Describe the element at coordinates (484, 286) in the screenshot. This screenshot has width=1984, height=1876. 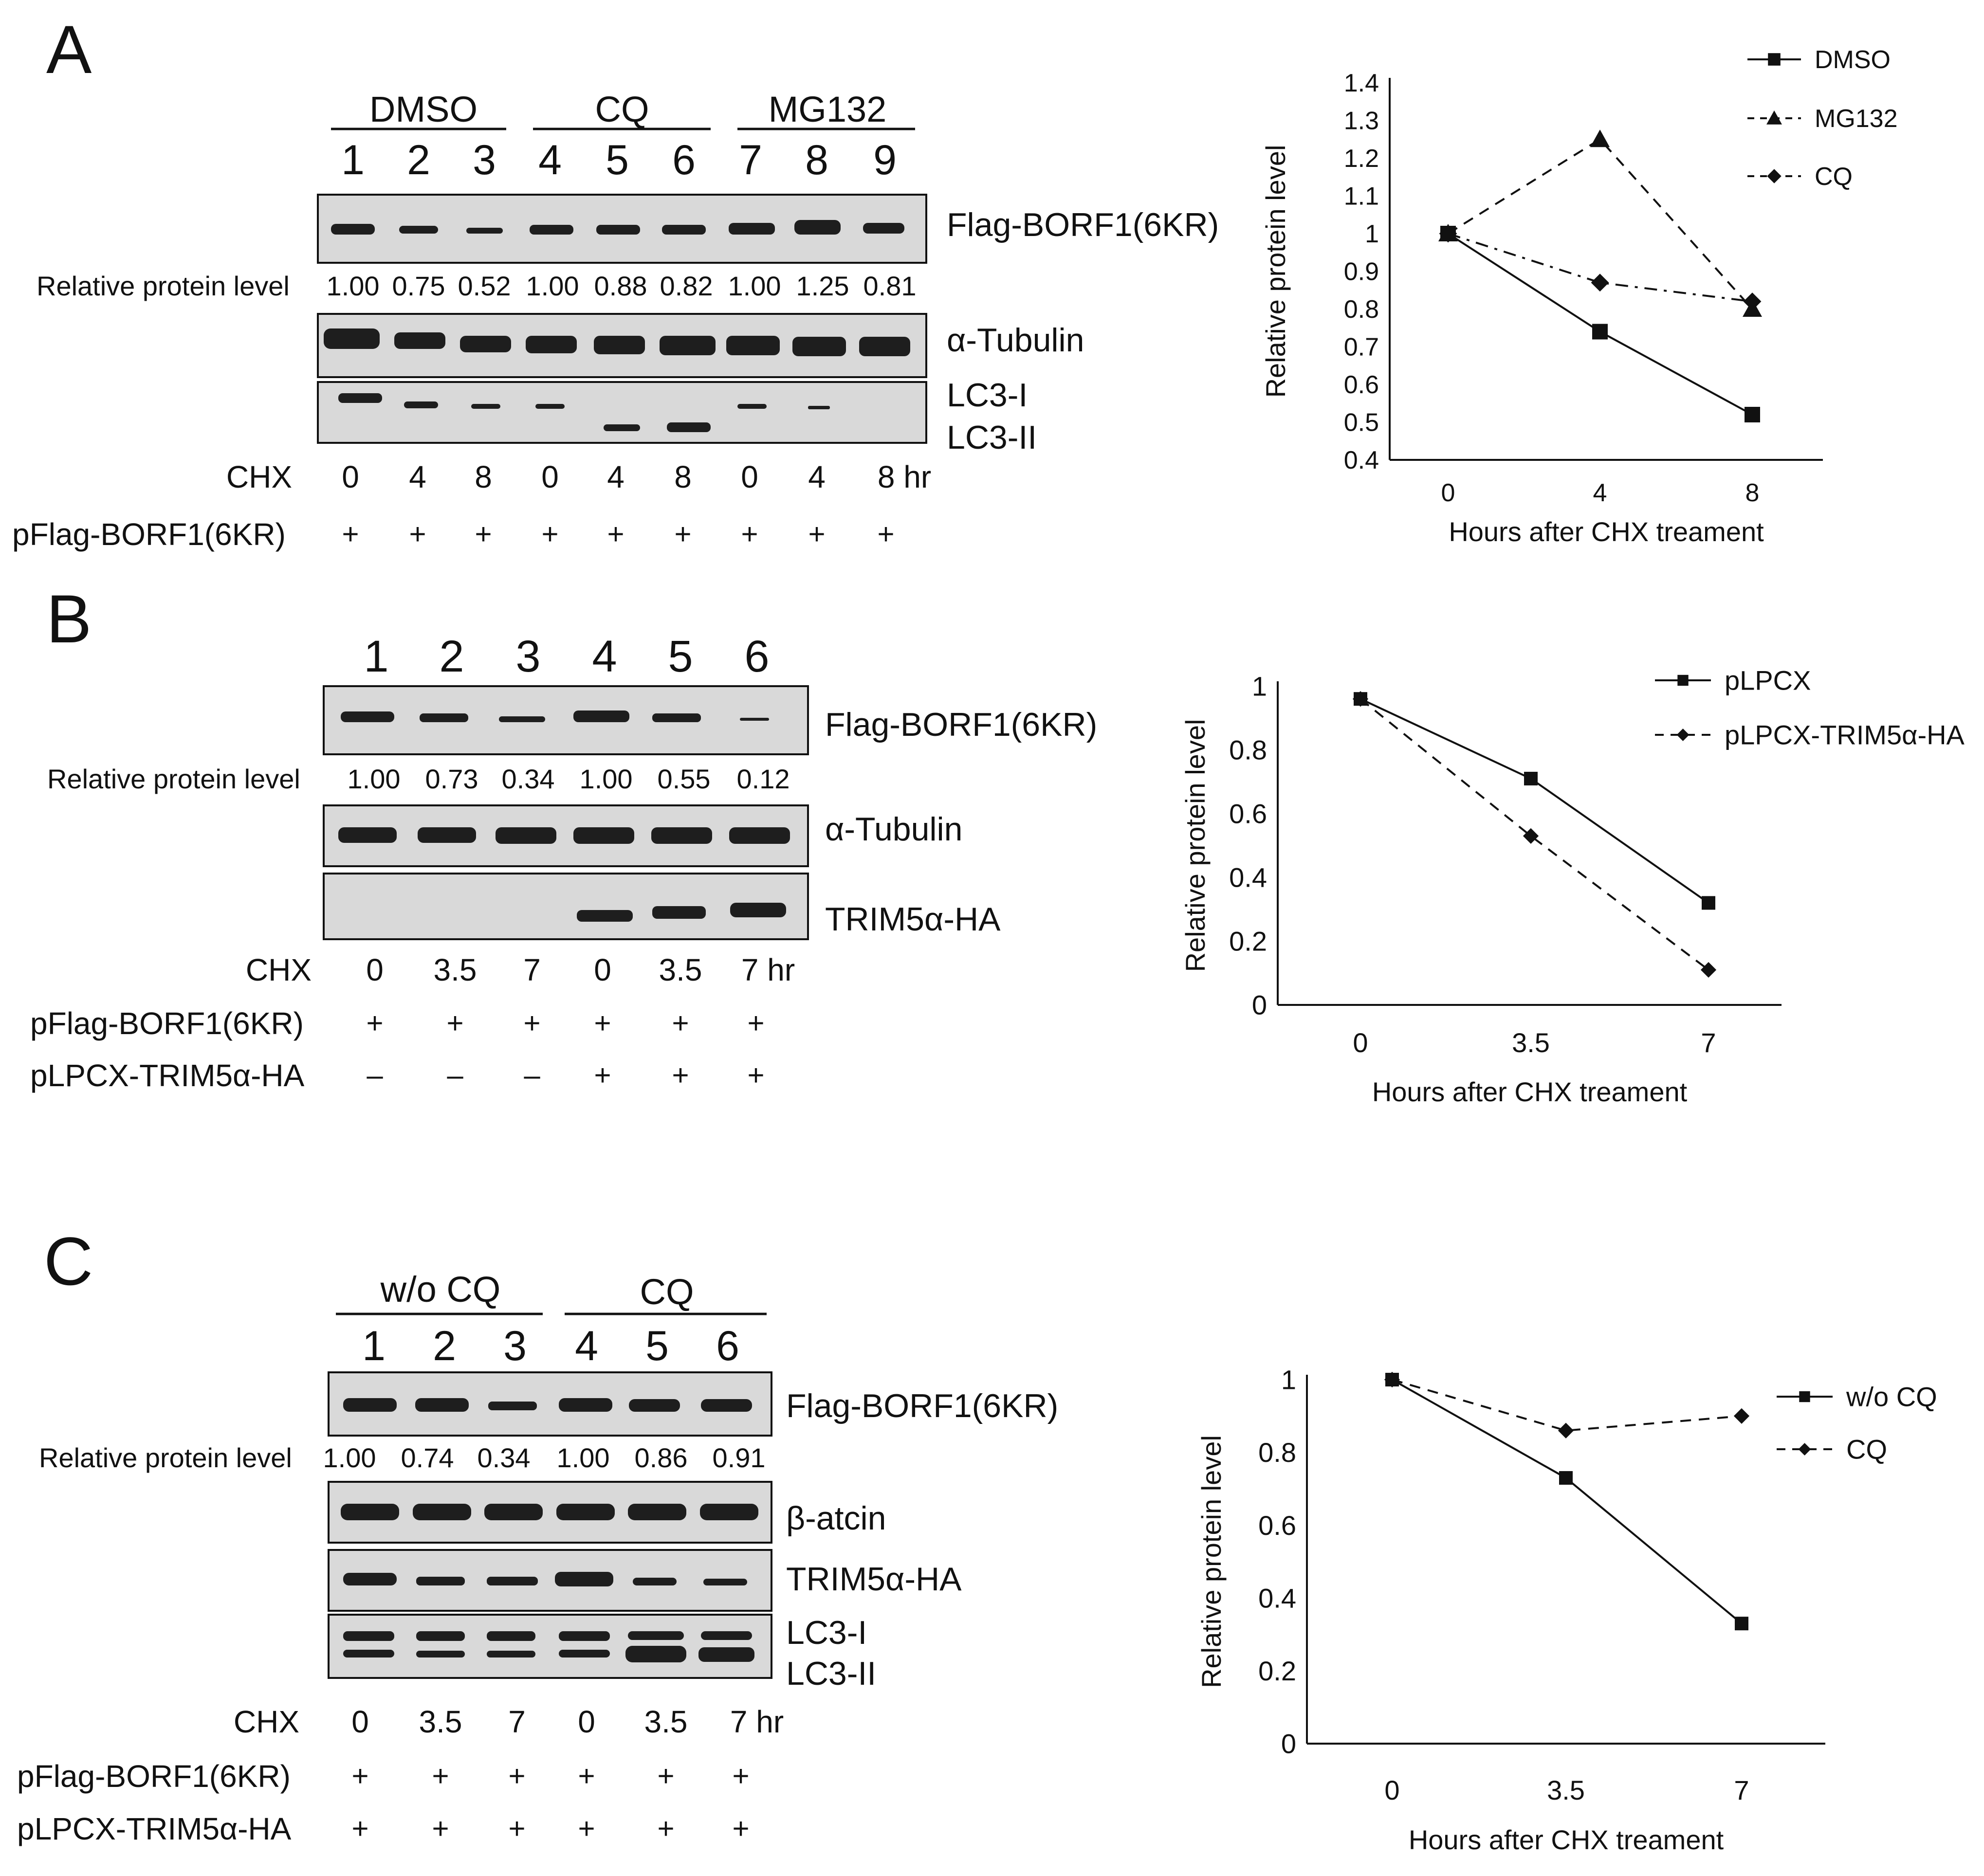
I see `relative-value: 0.52` at that location.